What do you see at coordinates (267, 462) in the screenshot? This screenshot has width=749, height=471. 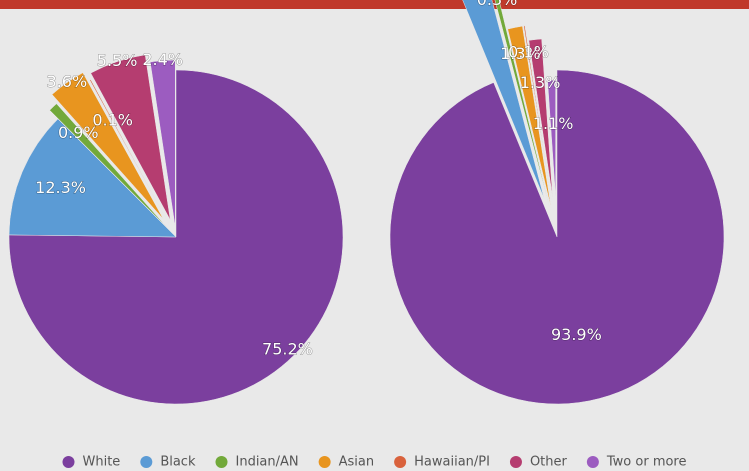 I see `legend-label: Indian/AN` at bounding box center [267, 462].